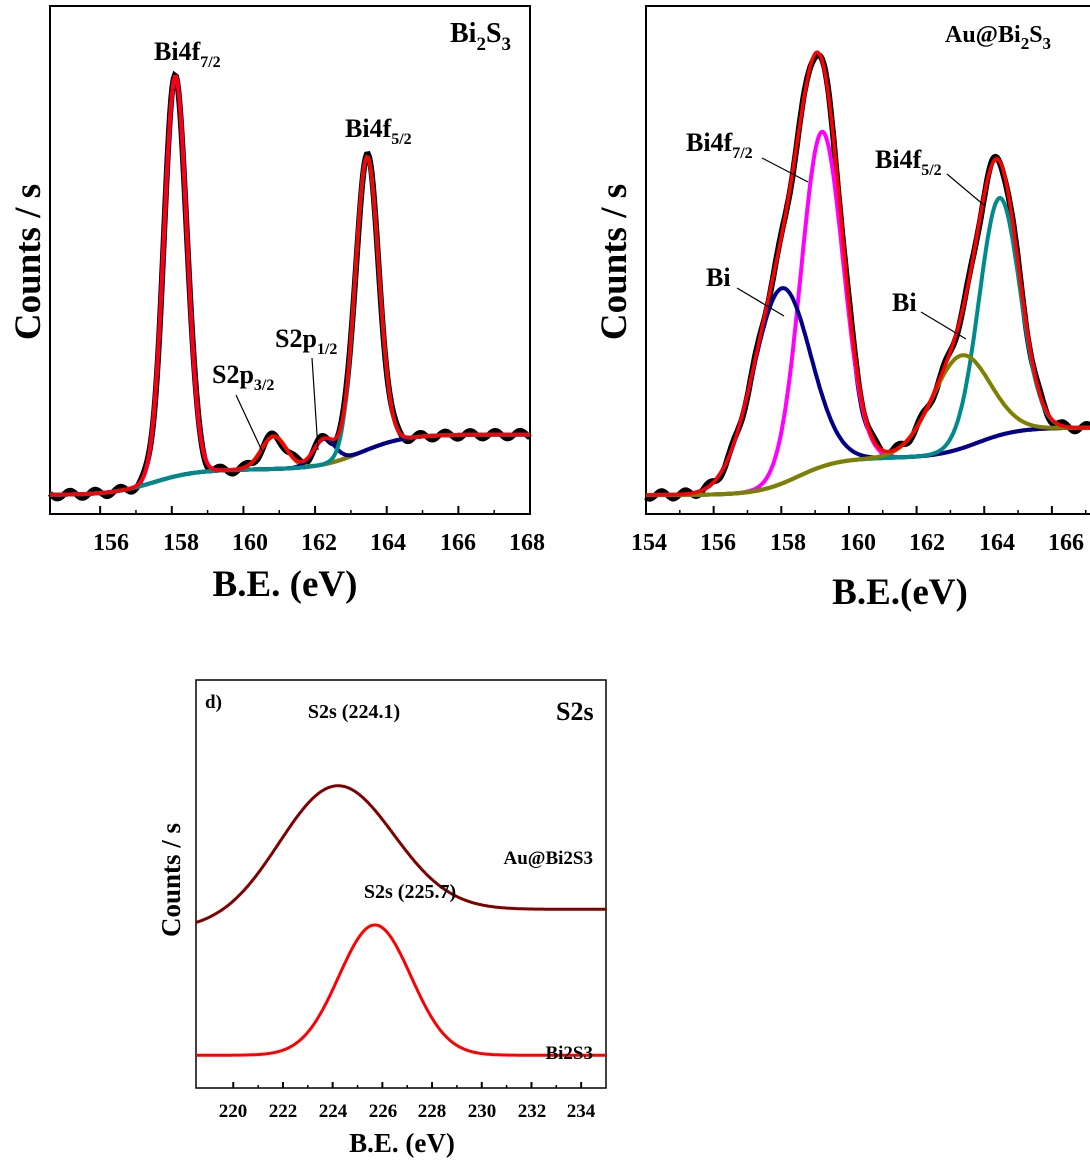 The height and width of the screenshot is (1163, 1090). Describe the element at coordinates (407, 1085) in the screenshot. I see `x-ticks-d` at that location.